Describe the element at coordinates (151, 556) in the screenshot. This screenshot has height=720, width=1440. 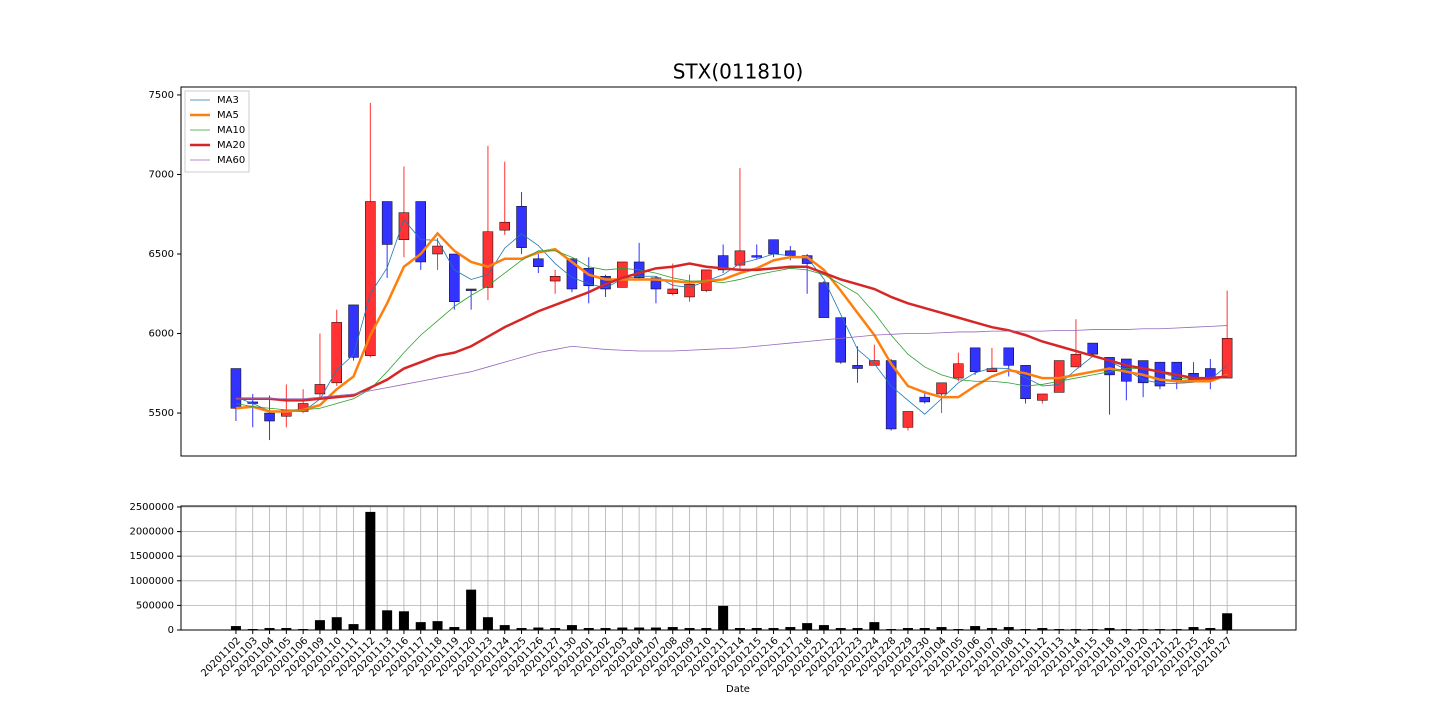
I see `y-tick-label: 1500000` at that location.